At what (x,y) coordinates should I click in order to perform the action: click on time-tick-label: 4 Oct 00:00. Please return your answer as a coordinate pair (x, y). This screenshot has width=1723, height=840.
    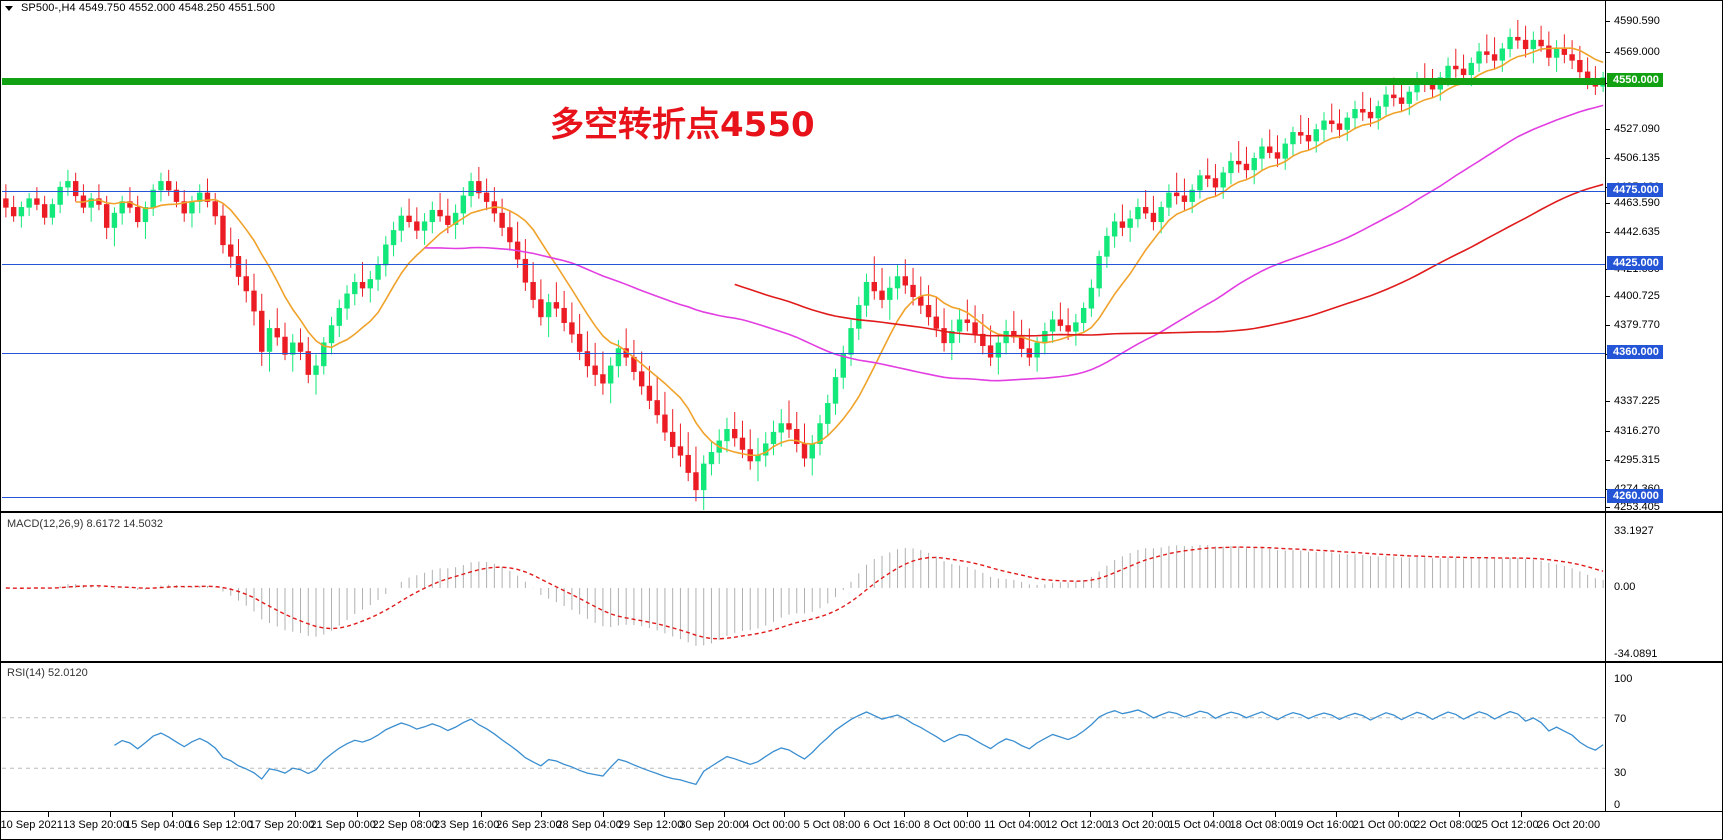
    Looking at the image, I should click on (772, 825).